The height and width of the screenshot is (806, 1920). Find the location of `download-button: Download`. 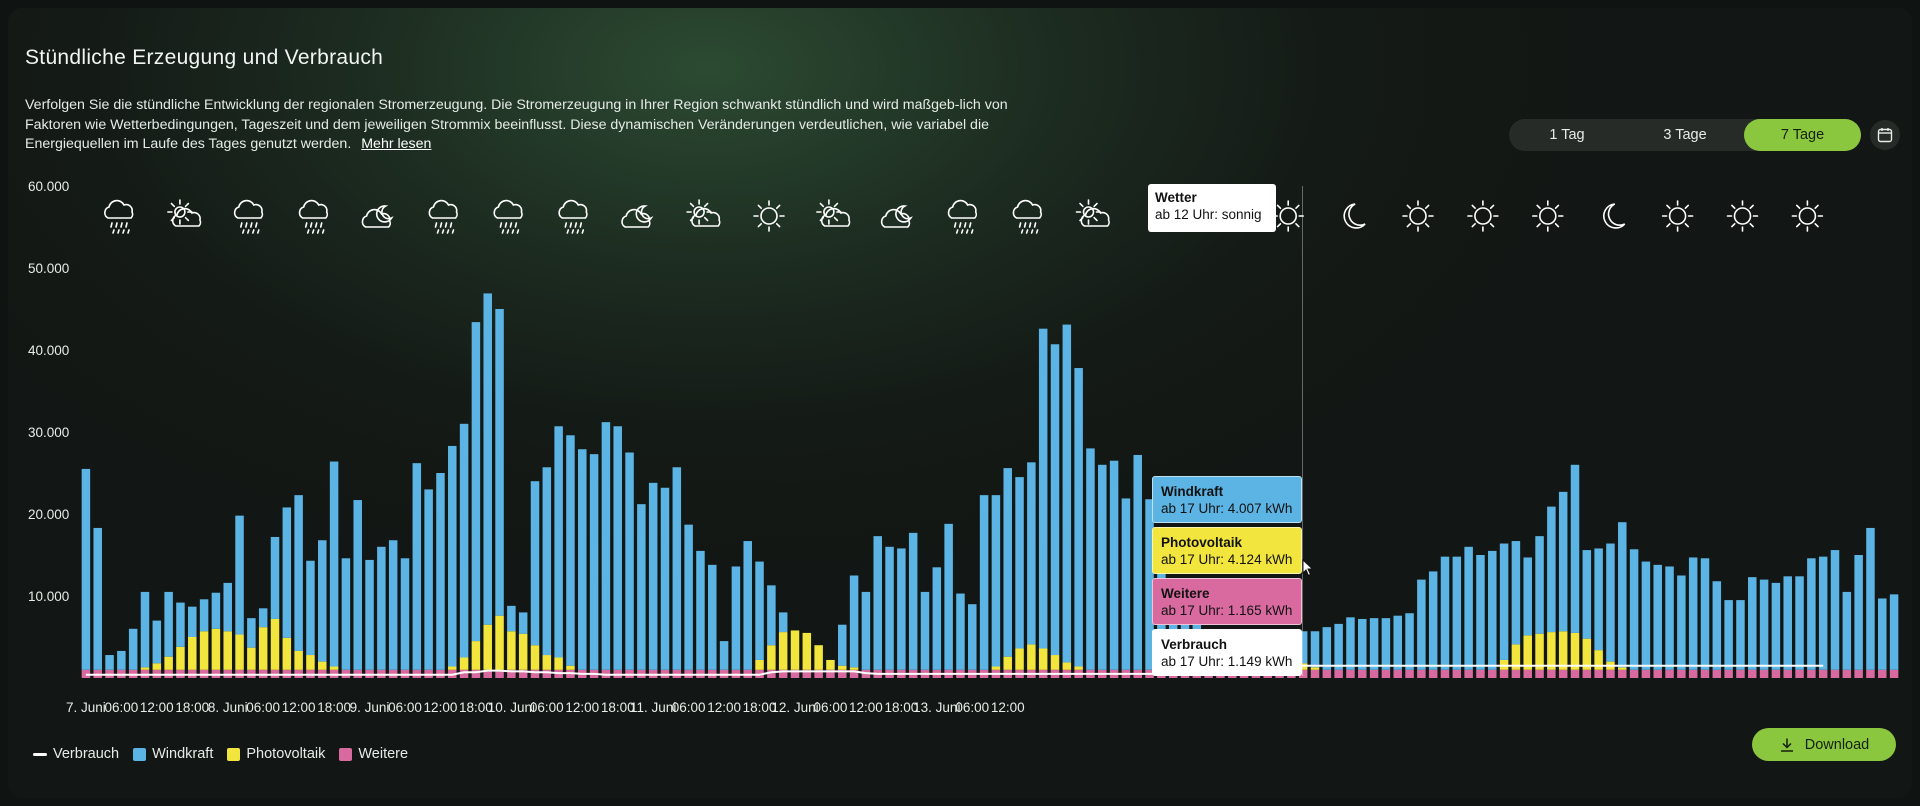

download-button: Download is located at coordinates (1824, 744).